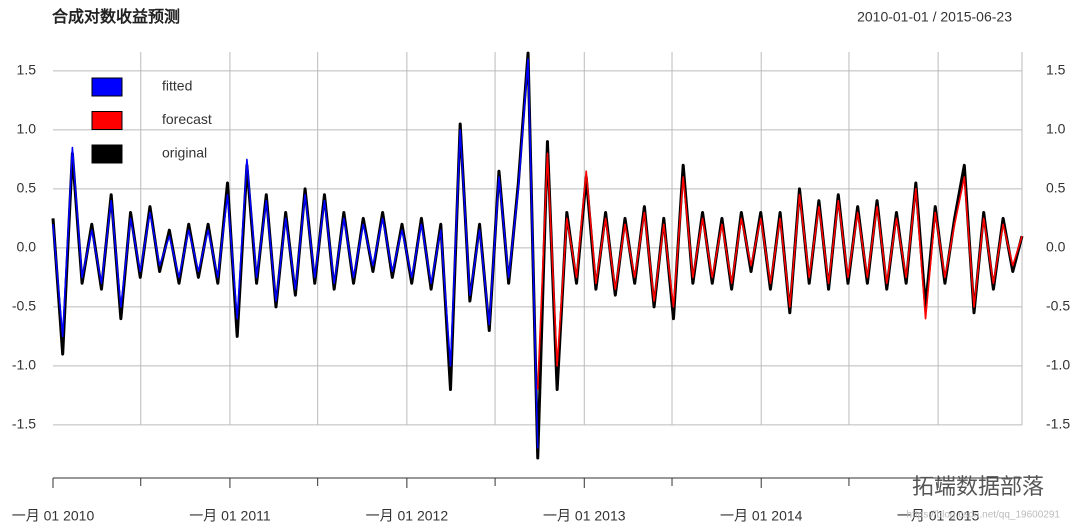 This screenshot has height=532, width=1080. Describe the element at coordinates (584, 516) in the screenshot. I see `x-tick-label: 一月 01 2013` at that location.